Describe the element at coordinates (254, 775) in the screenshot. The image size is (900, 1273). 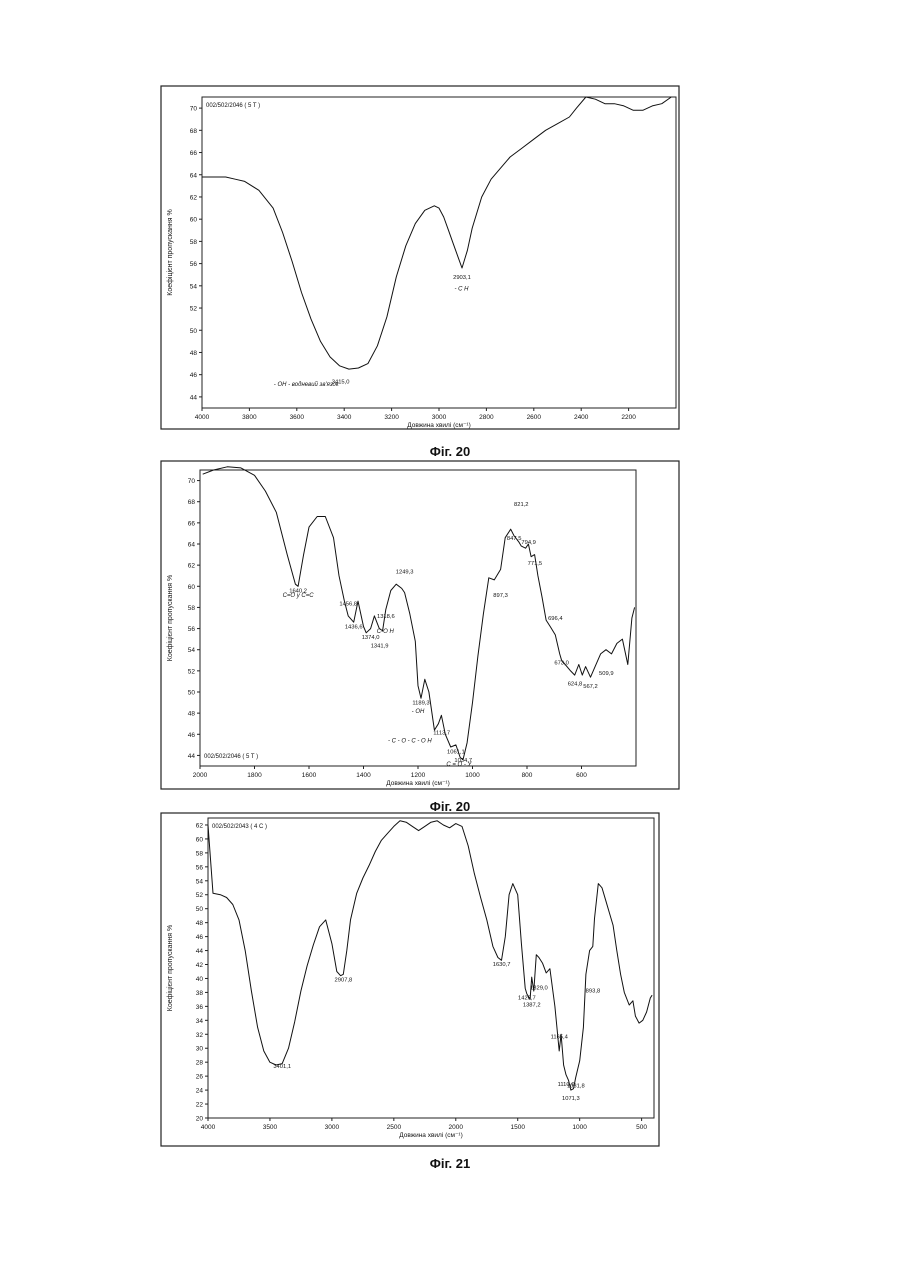
I see `x-tick-label: 1800` at that location.